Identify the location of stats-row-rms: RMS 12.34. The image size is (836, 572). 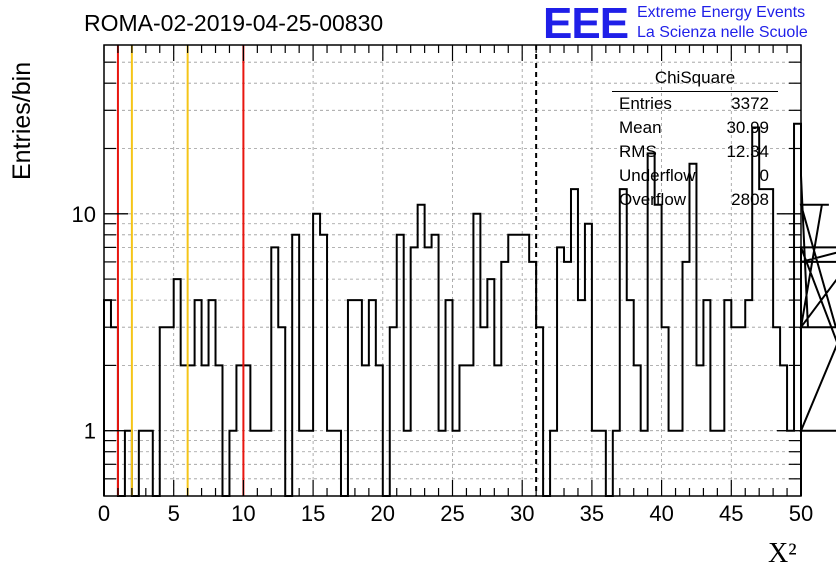
(695, 152).